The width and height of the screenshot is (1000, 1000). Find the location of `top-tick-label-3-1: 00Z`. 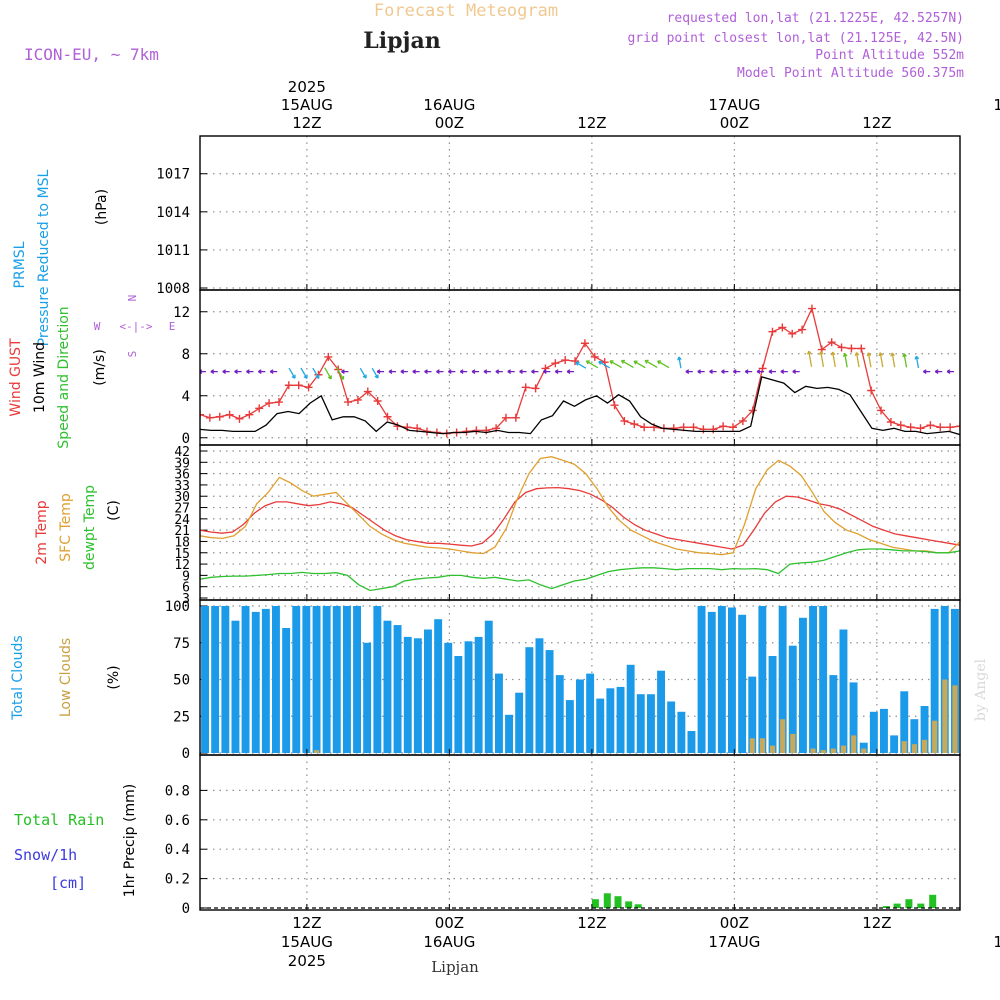

top-tick-label-3-1: 00Z is located at coordinates (734, 123).